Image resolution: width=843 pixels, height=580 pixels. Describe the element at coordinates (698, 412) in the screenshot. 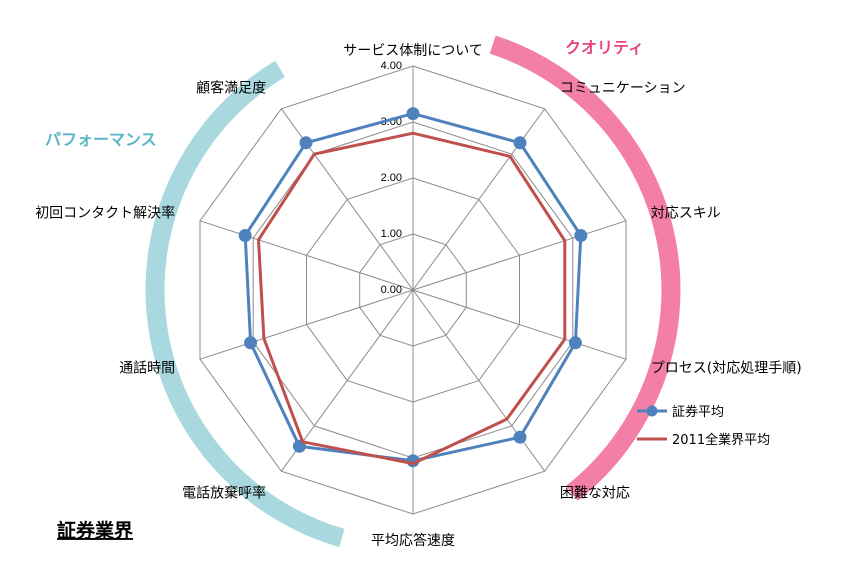

I see `legend-label: 証券平均` at that location.